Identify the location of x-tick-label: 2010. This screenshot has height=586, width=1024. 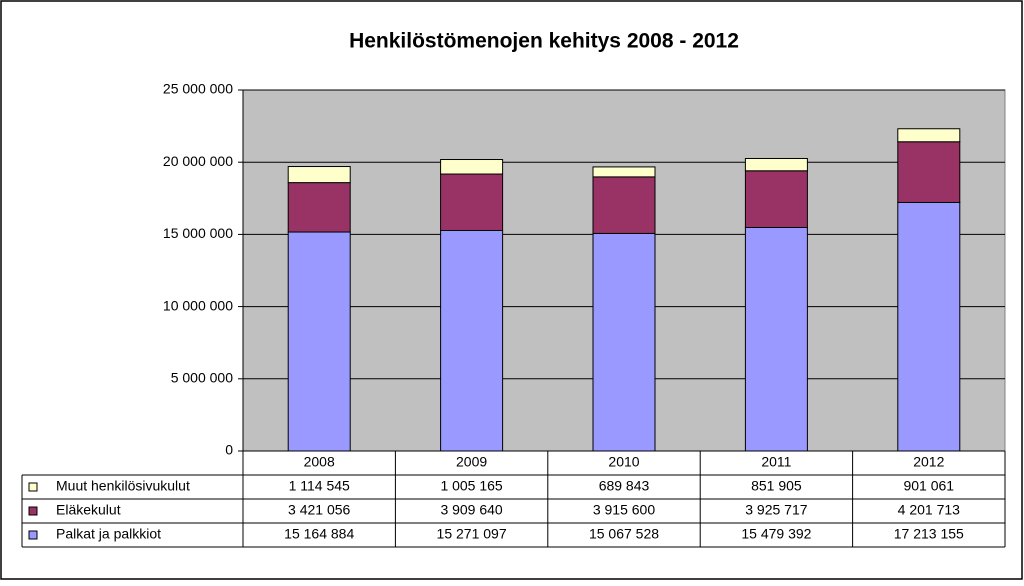
(623, 462).